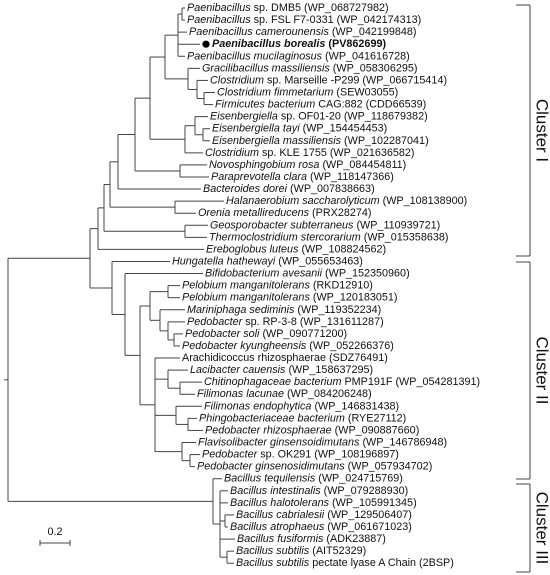 This screenshot has height=575, width=550. I want to click on leaf-label: Paenibacillus borealis (PV862699), so click(299, 44).